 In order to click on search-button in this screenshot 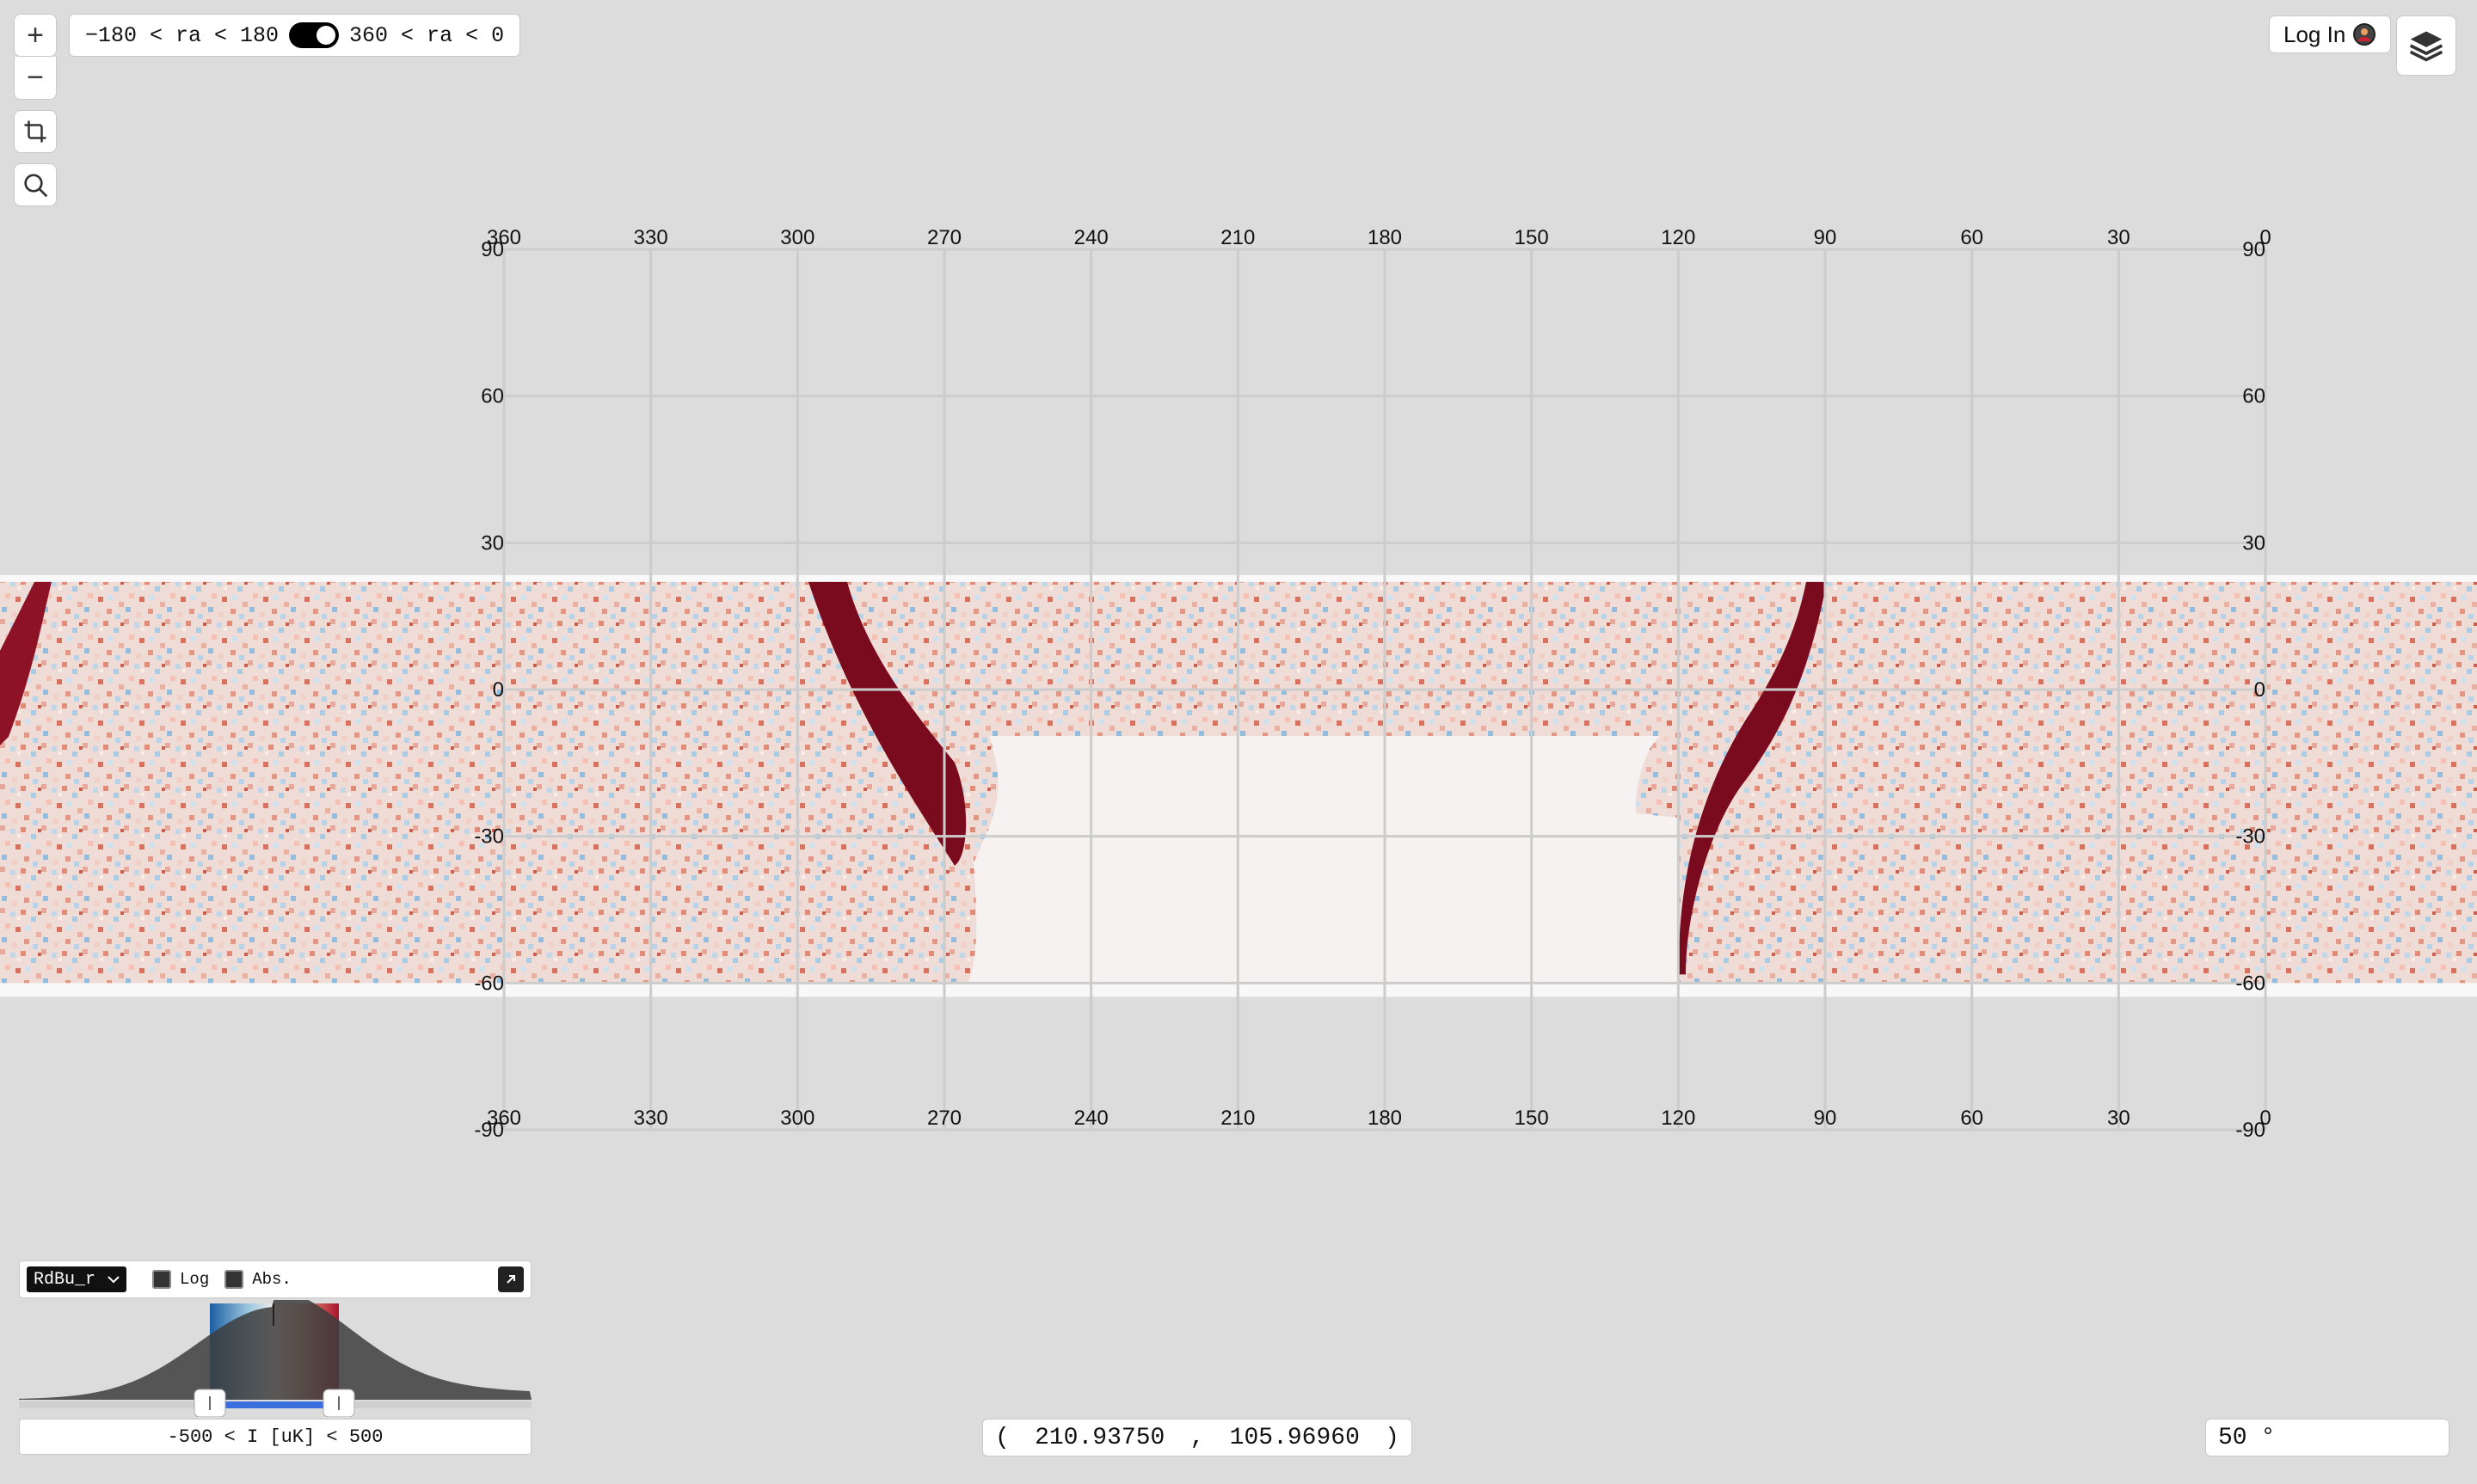, I will do `click(35, 184)`.